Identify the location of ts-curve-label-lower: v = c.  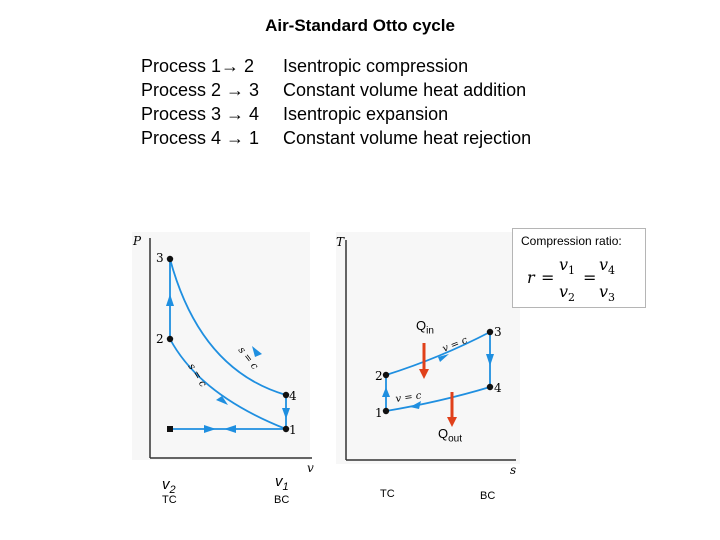
(409, 397).